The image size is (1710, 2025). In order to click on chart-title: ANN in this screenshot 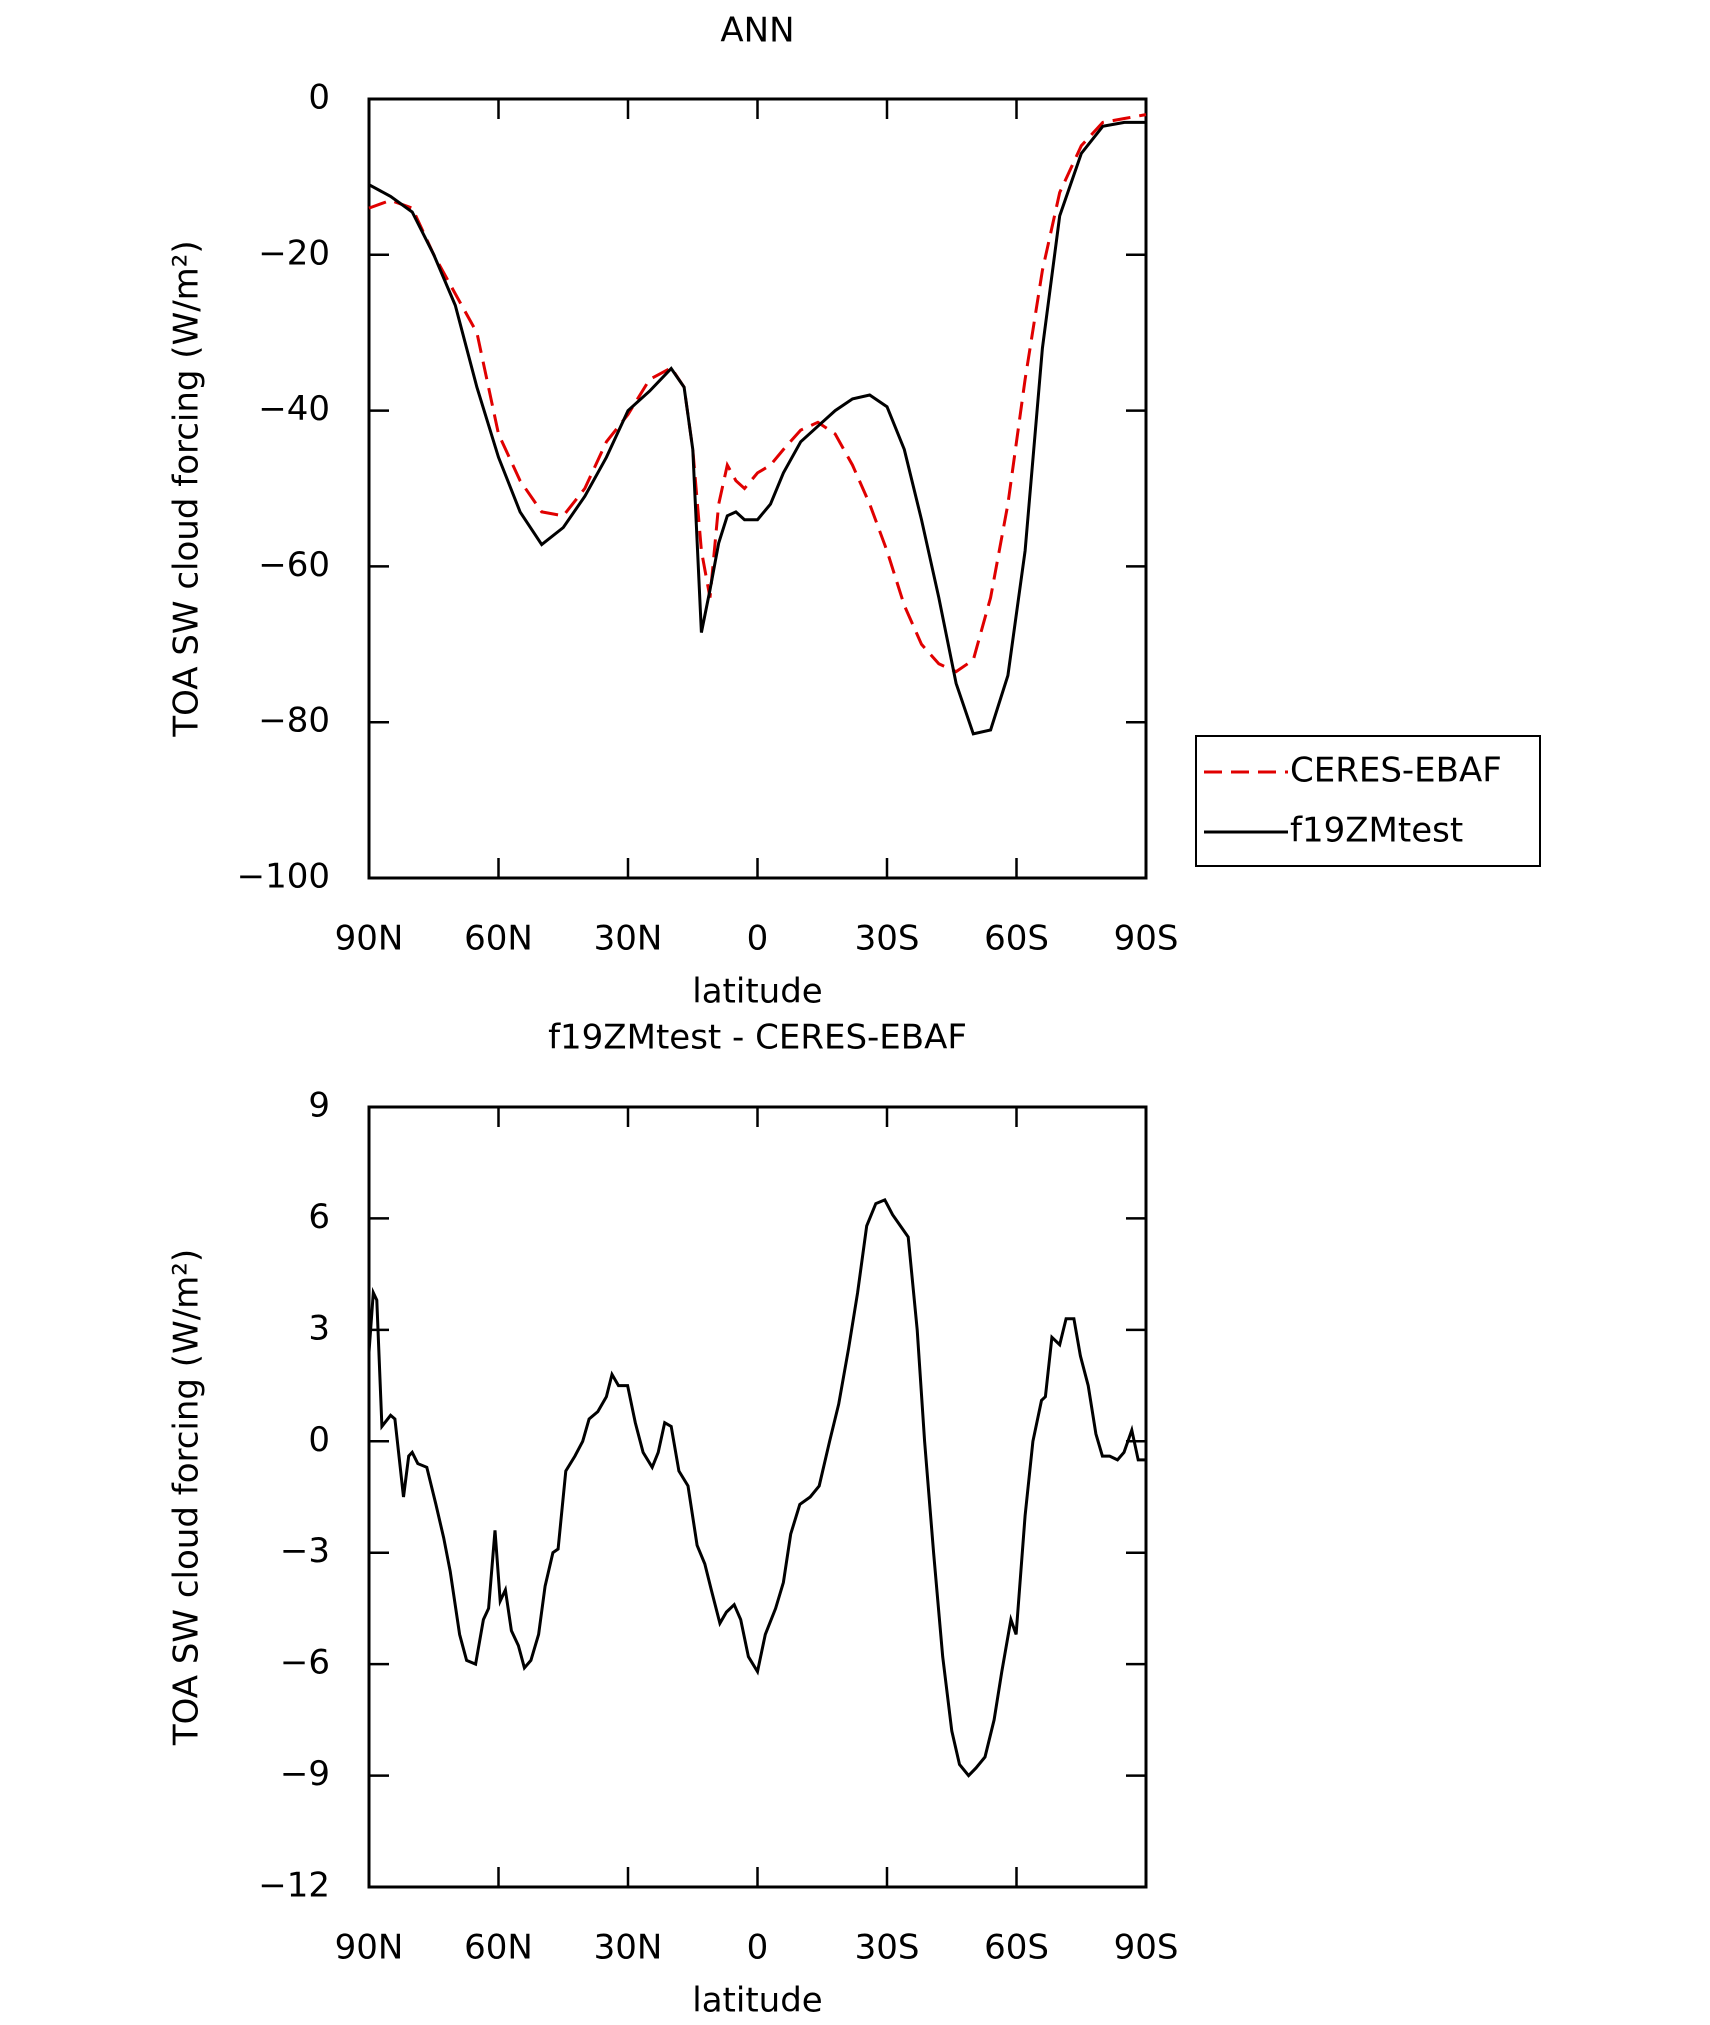, I will do `click(757, 31)`.